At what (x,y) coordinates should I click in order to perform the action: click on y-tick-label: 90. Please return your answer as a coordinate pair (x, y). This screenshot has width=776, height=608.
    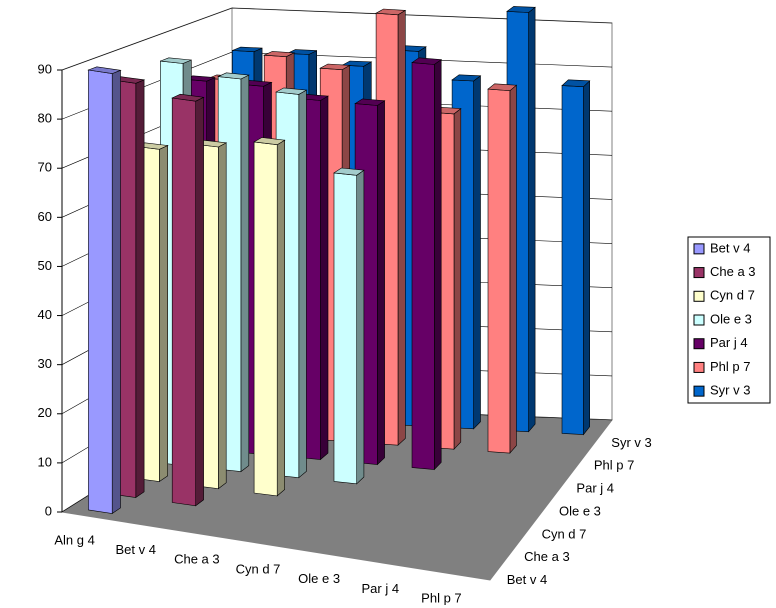
    Looking at the image, I should click on (45, 68).